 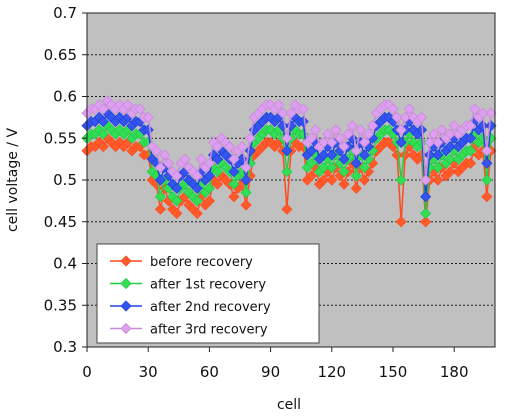 I want to click on y-tick-label: 0.3, so click(x=65, y=347).